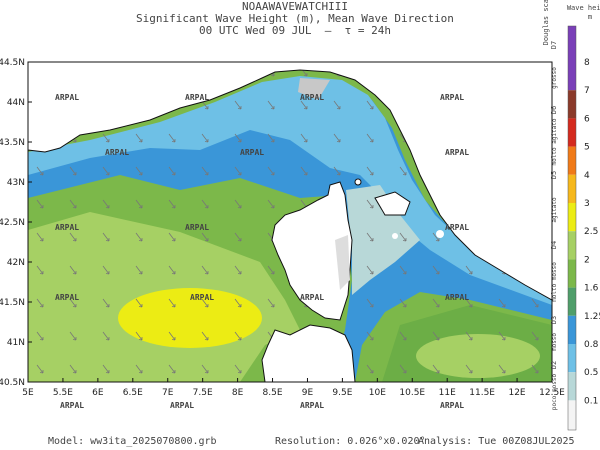  Describe the element at coordinates (412, 393) in the screenshot. I see `lon-label: 10.5E` at that location.